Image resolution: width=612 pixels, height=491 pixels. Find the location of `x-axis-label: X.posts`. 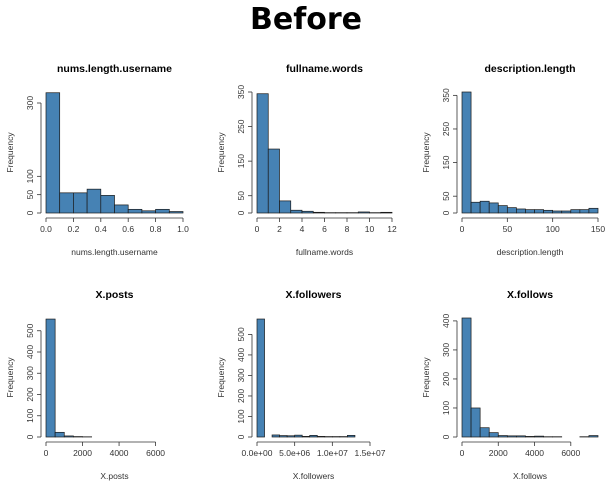

x-axis-label: X.posts is located at coordinates (114, 476).